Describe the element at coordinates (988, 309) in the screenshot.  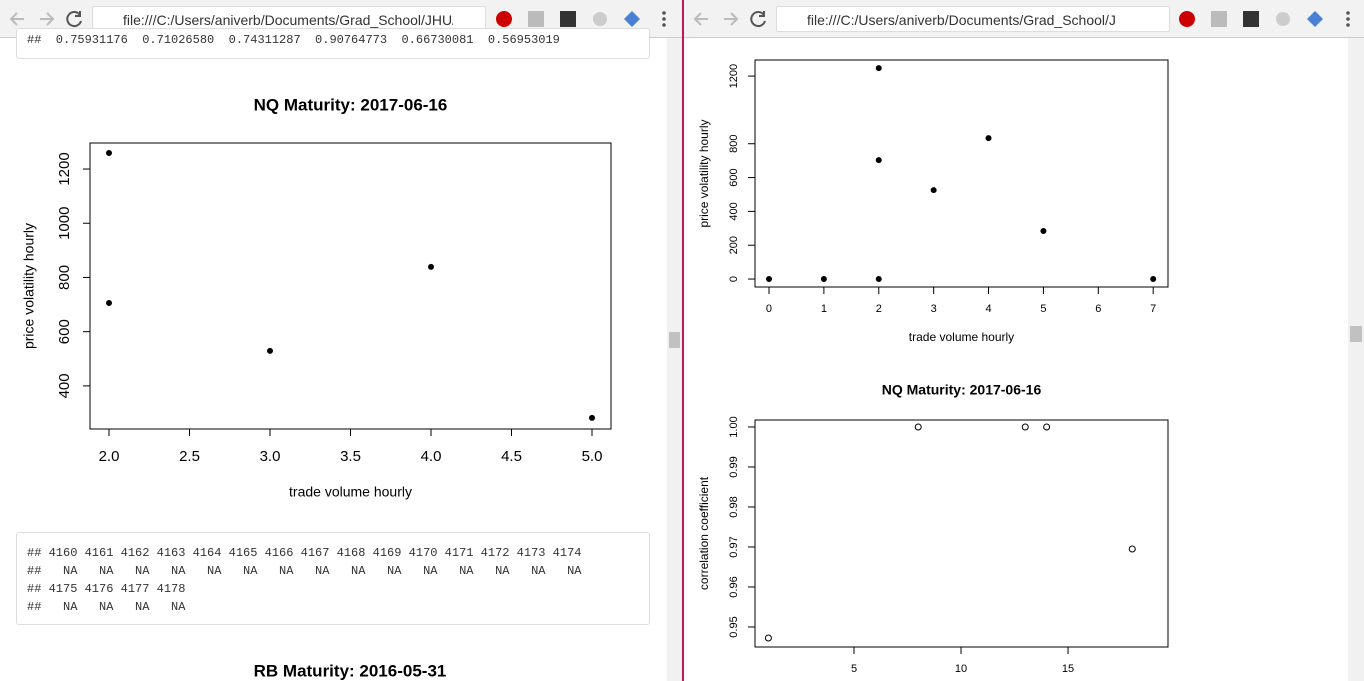
I see `x-tick-label: 4` at that location.